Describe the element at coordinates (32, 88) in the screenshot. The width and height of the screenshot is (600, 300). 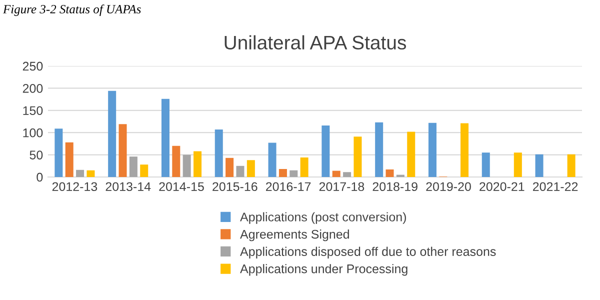
I see `y-tick-label: 200` at that location.